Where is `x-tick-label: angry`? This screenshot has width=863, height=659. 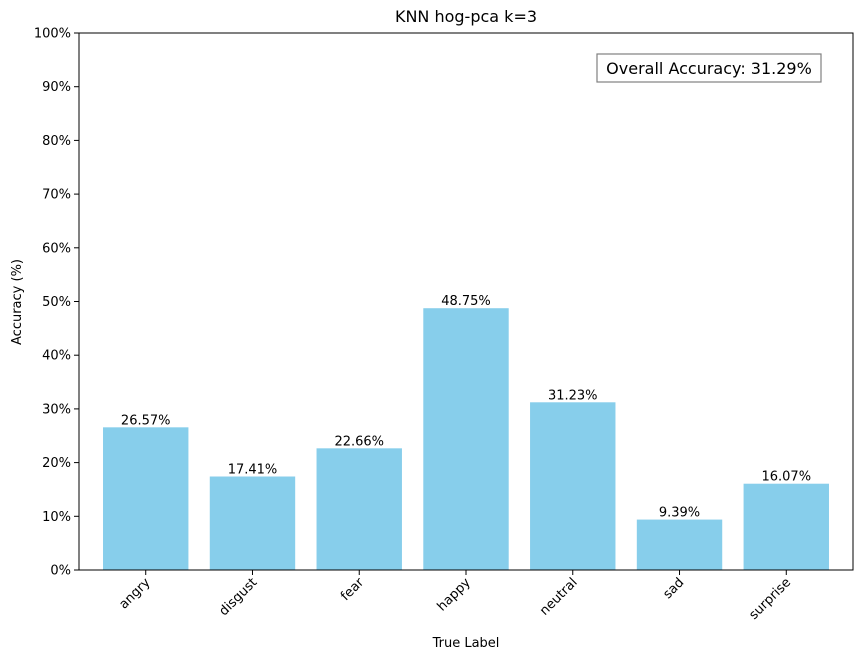
x-tick-label: angry is located at coordinates (134, 593).